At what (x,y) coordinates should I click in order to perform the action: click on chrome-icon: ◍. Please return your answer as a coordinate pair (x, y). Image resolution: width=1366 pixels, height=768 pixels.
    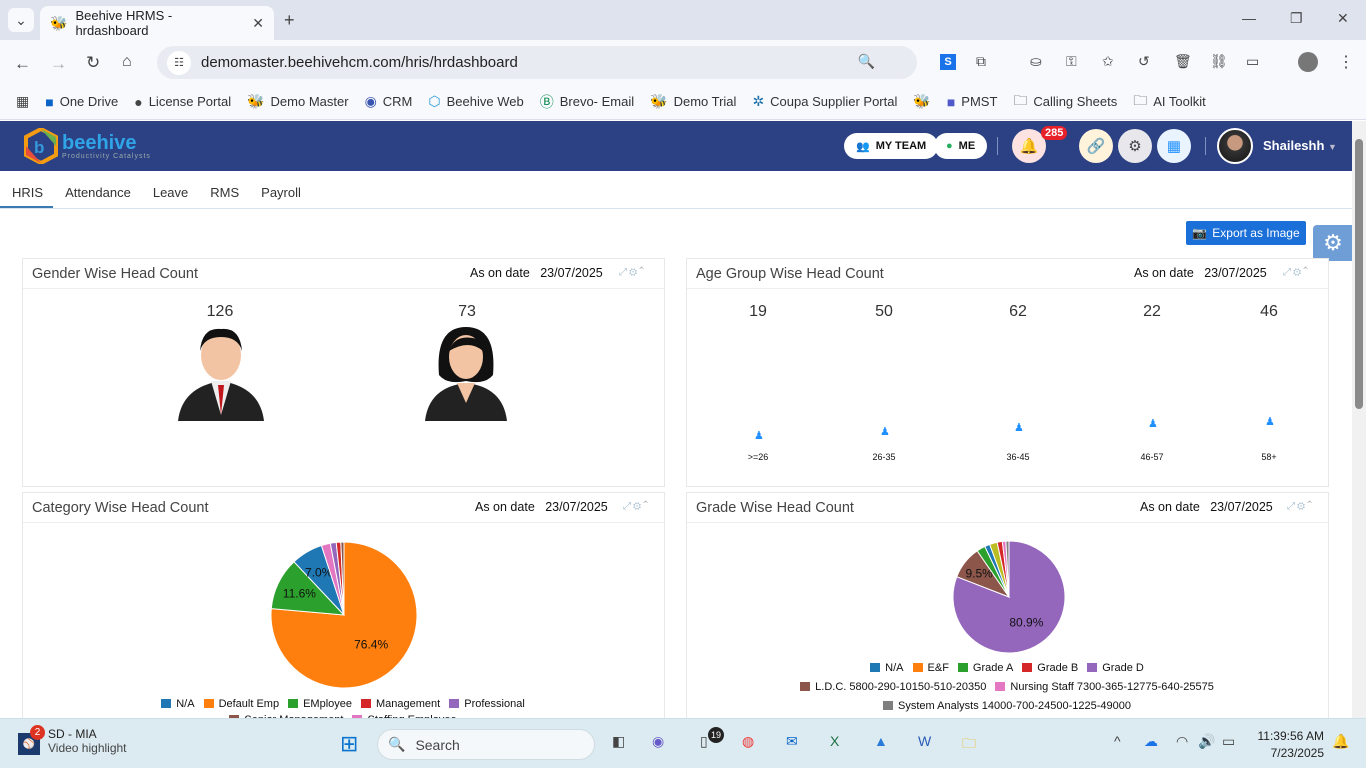
    Looking at the image, I should click on (748, 741).